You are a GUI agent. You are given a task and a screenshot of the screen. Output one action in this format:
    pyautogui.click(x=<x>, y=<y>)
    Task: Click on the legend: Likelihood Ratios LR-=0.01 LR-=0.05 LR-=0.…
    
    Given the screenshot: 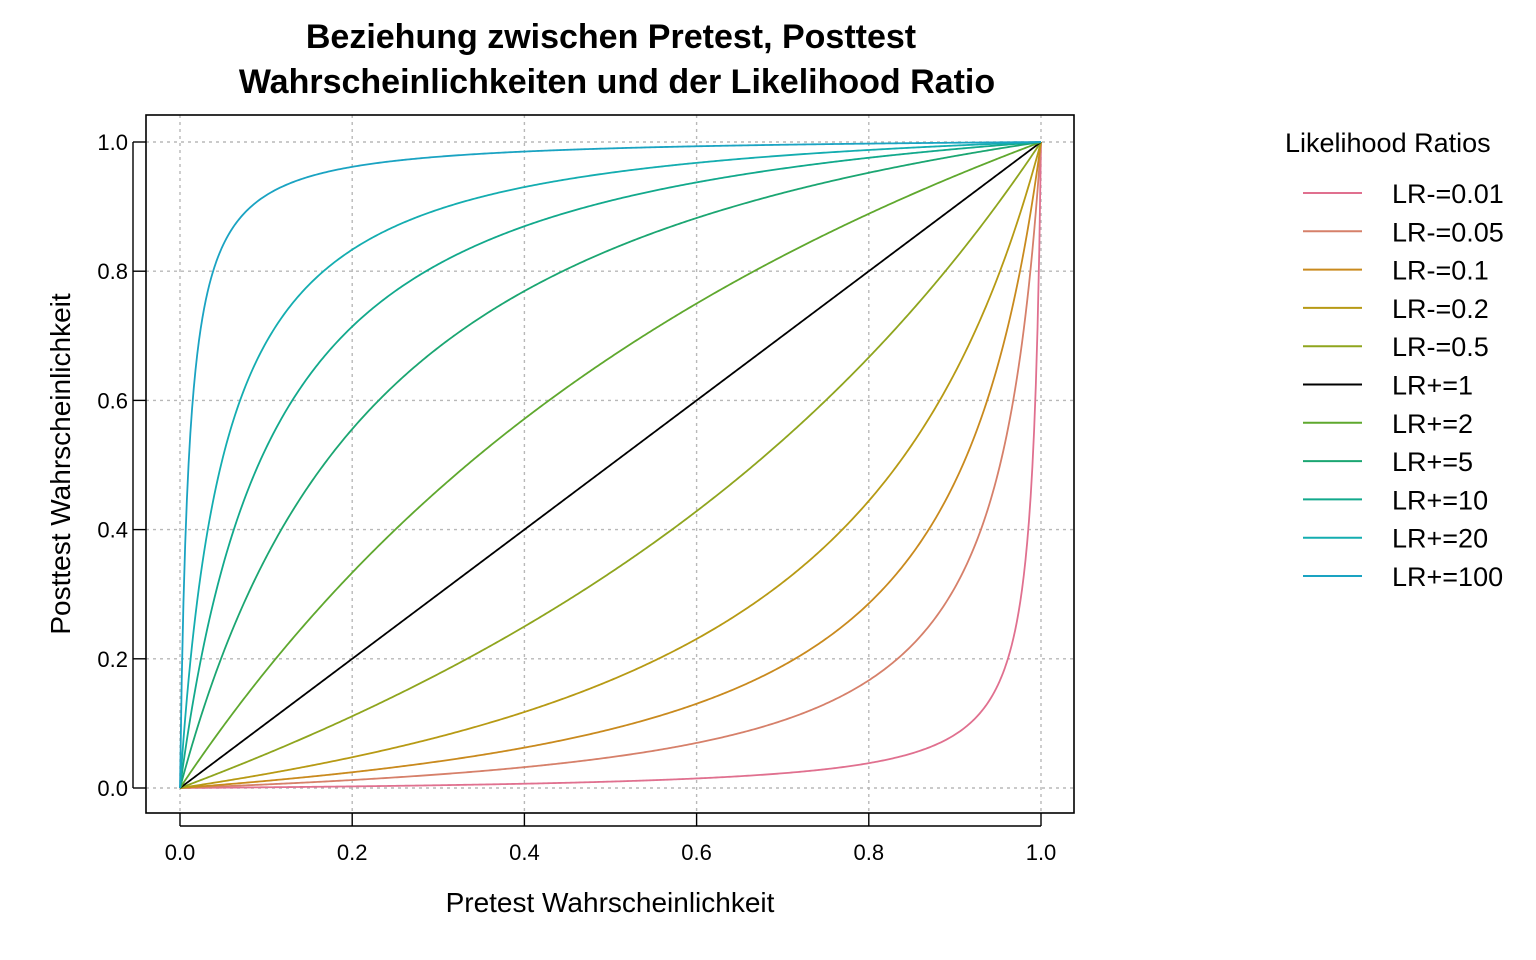 What is the action you would take?
    pyautogui.click(x=1394, y=360)
    